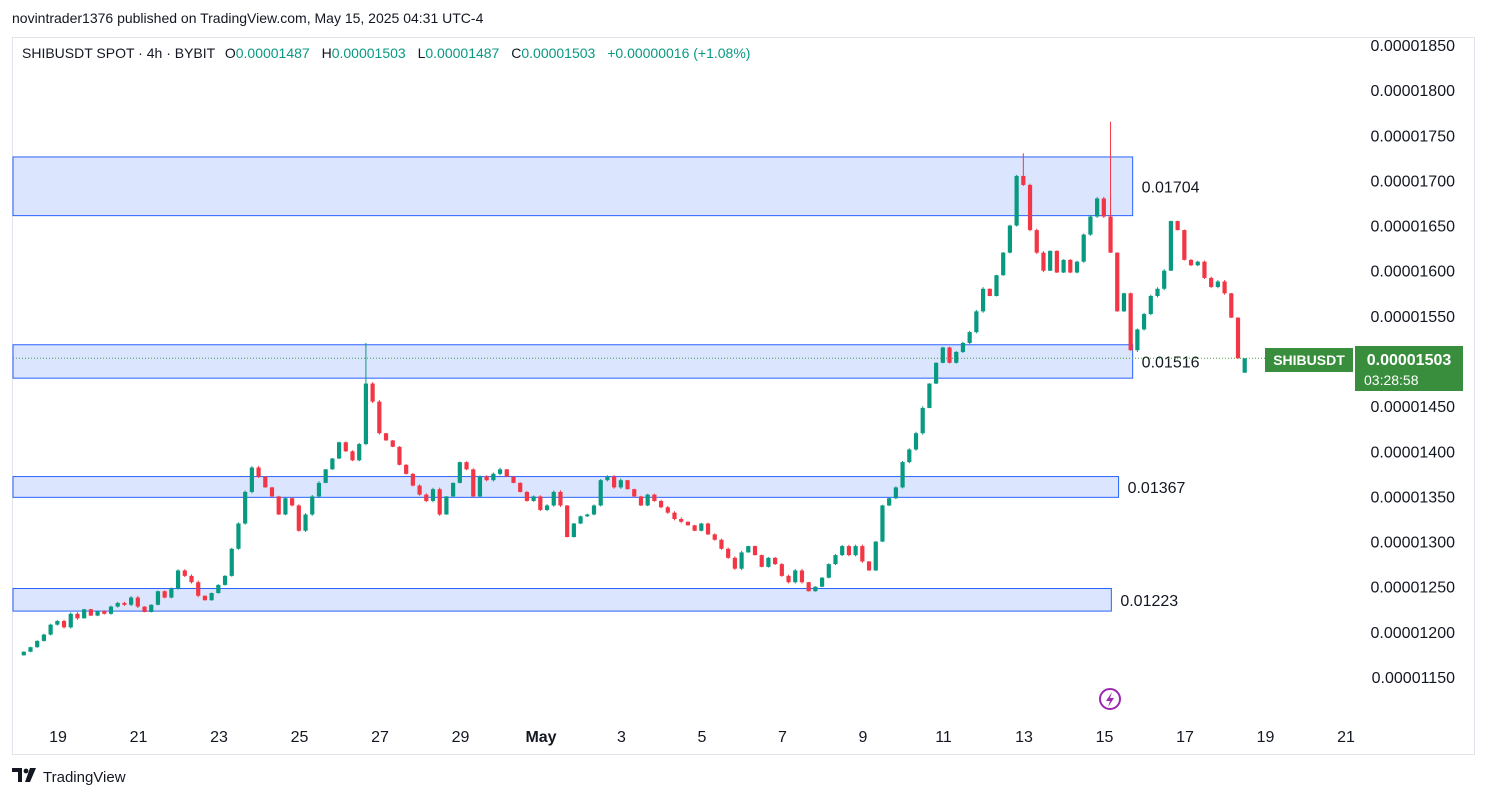 This screenshot has height=800, width=1488. I want to click on candle-body-last, so click(1244, 365).